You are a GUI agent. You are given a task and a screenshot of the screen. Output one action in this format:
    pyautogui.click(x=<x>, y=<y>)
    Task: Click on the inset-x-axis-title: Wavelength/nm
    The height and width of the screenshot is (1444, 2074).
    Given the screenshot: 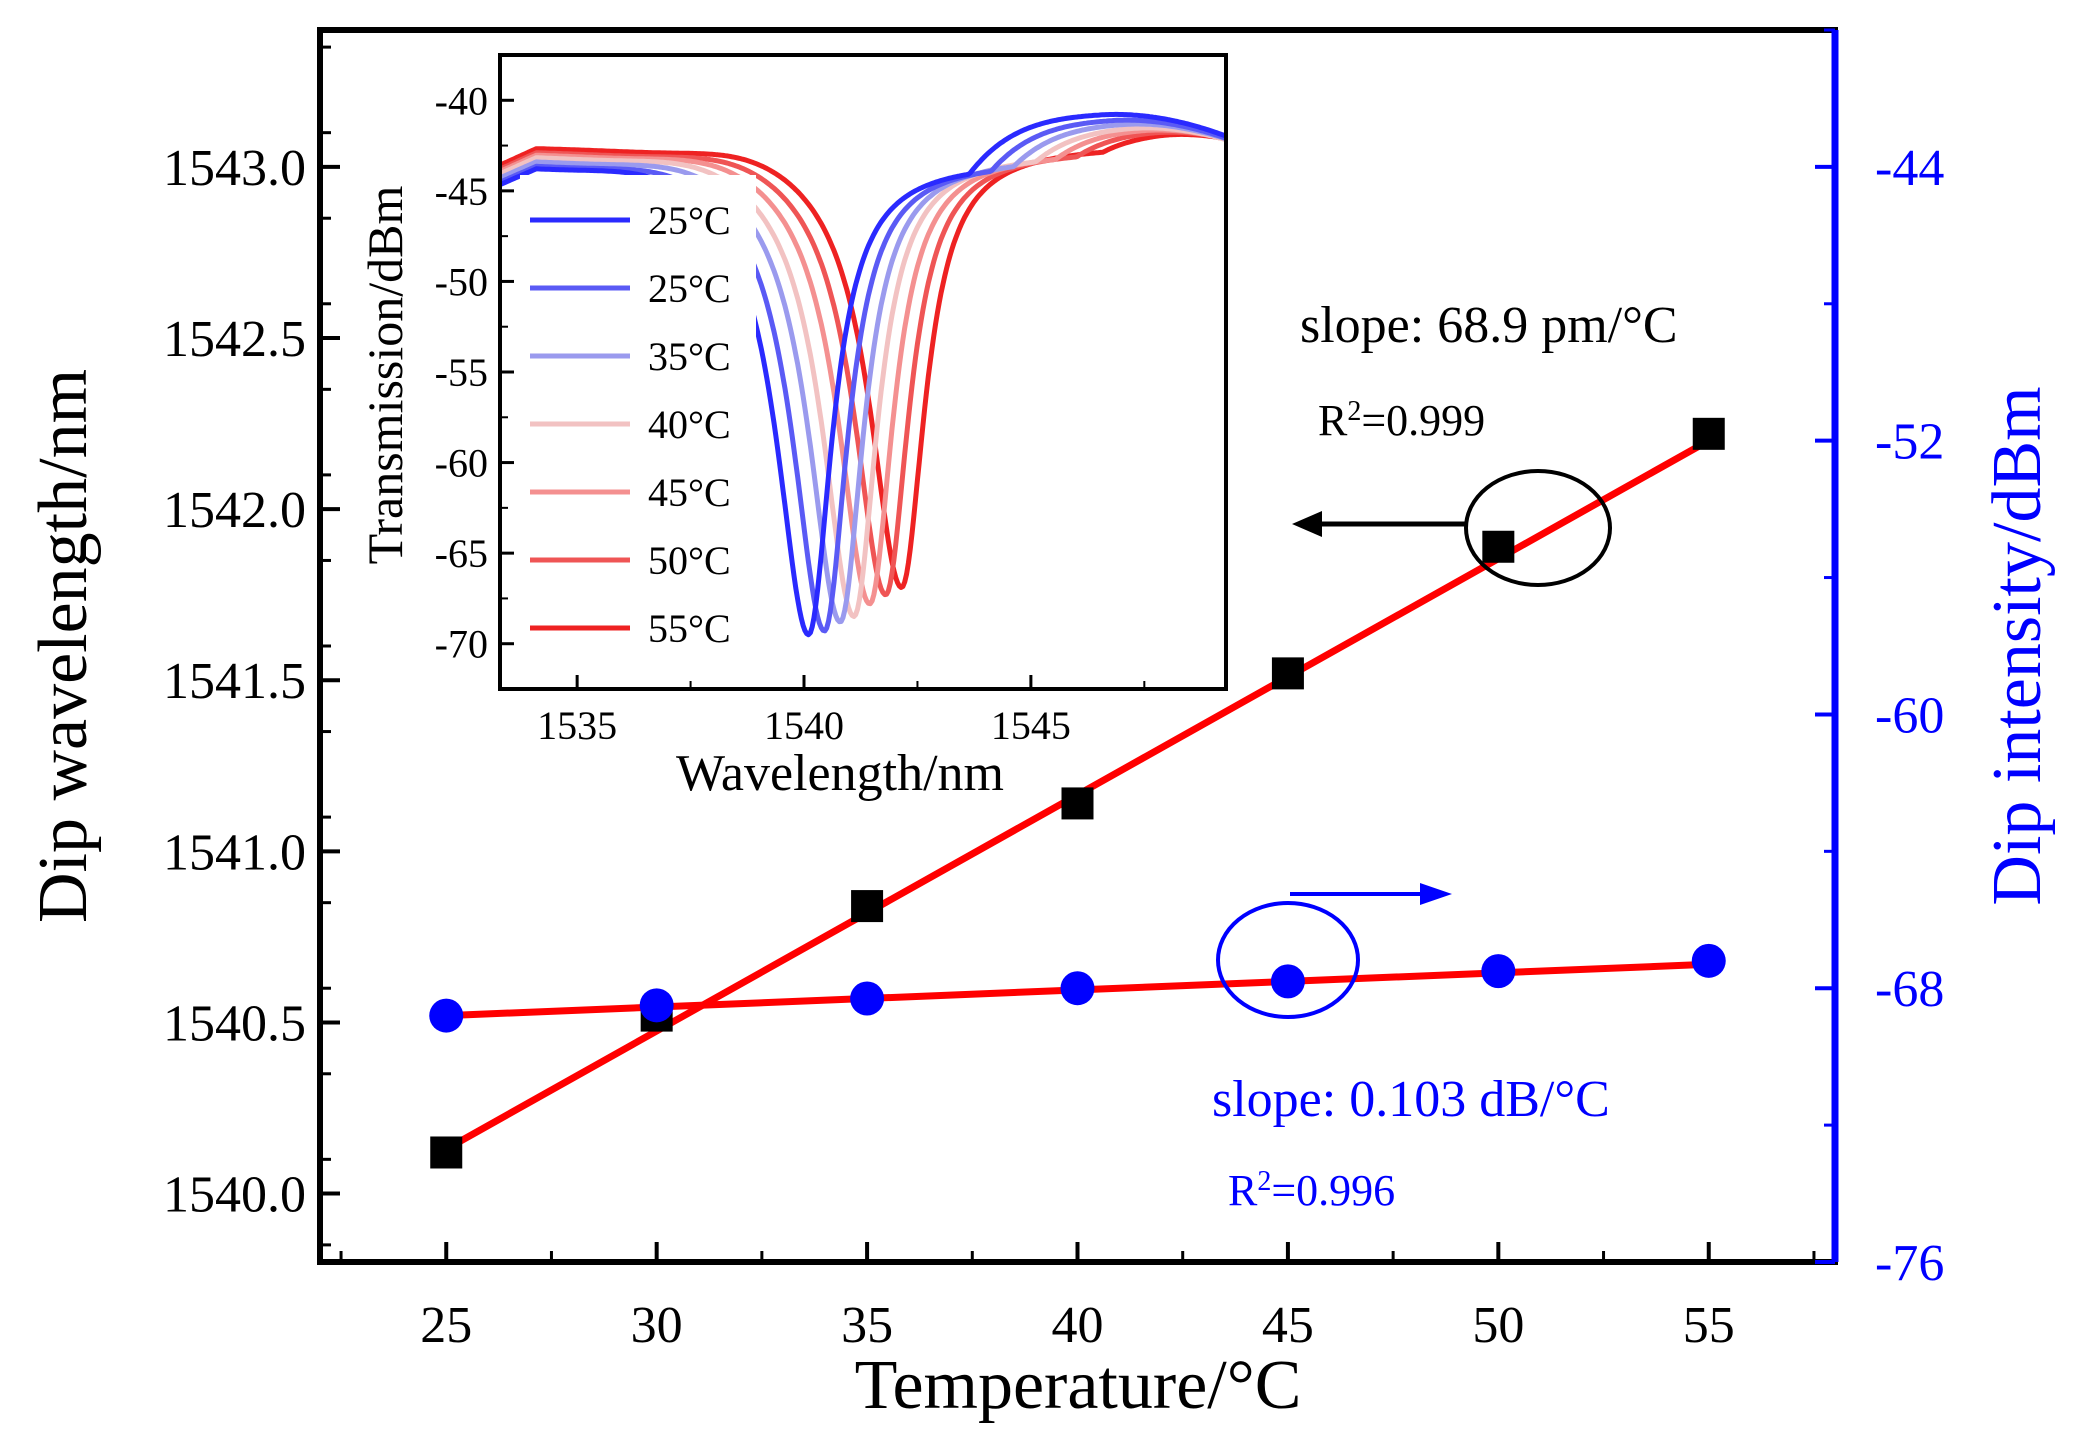 What is the action you would take?
    pyautogui.click(x=840, y=773)
    